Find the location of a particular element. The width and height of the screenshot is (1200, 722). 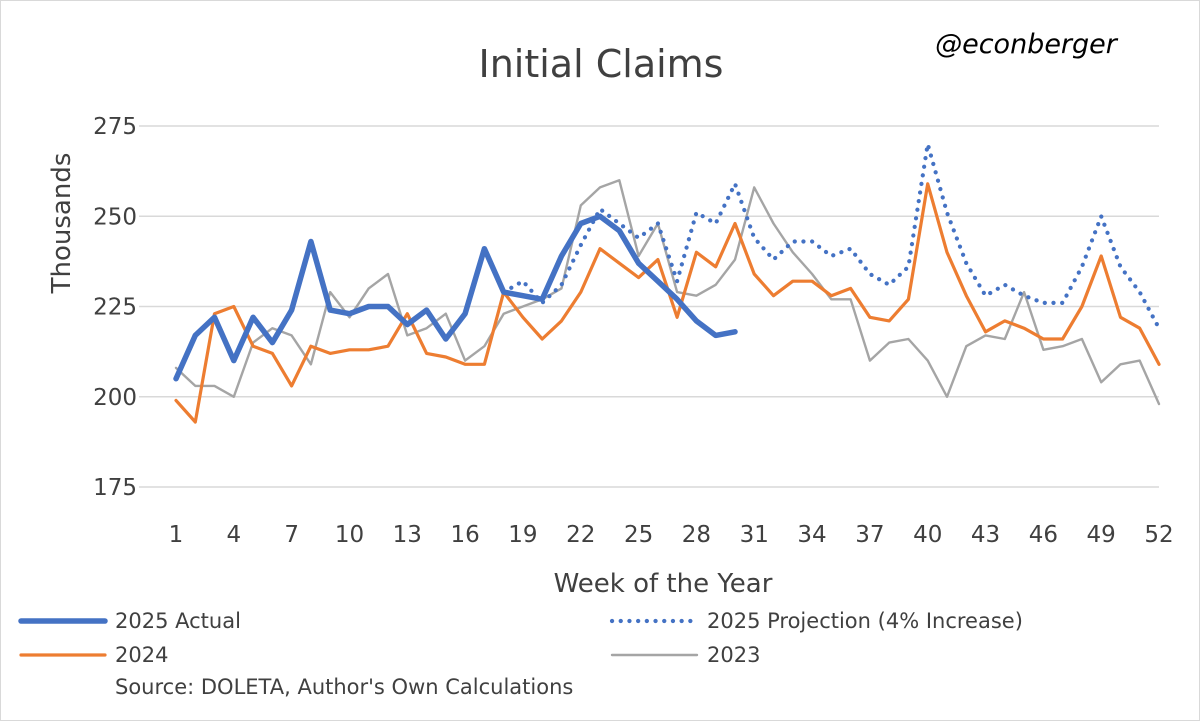

legend-label: 2025 Actual is located at coordinates (178, 621).